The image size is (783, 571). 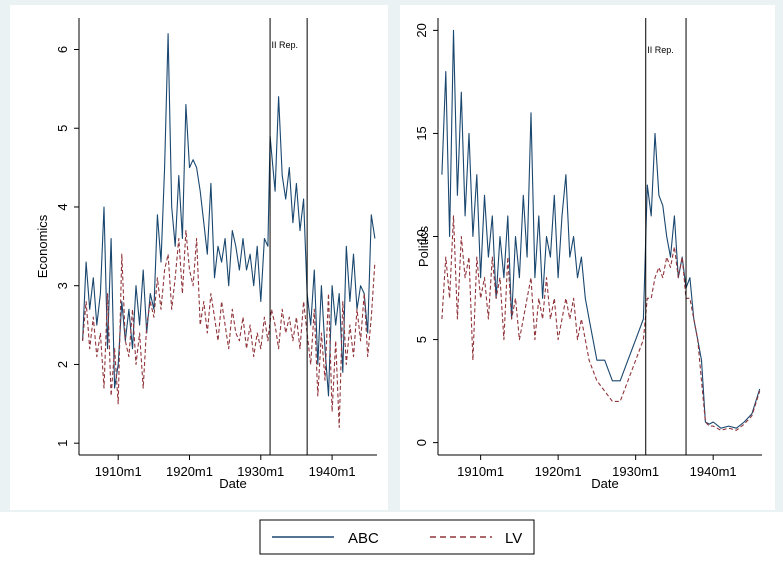 What do you see at coordinates (62, 364) in the screenshot?
I see `economics-y-tick-label: 2` at bounding box center [62, 364].